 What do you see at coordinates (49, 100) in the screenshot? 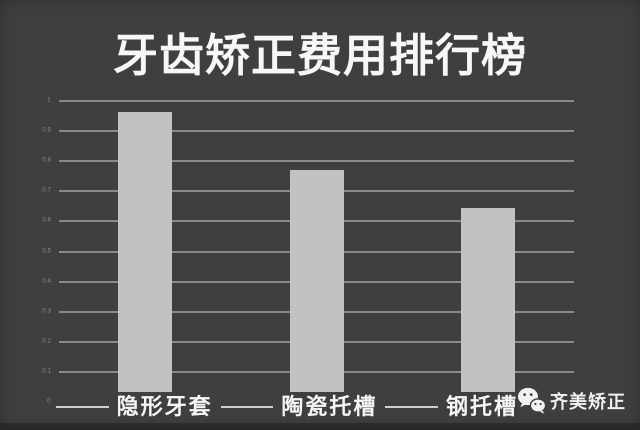
I see `y-tick-label: 1` at bounding box center [49, 100].